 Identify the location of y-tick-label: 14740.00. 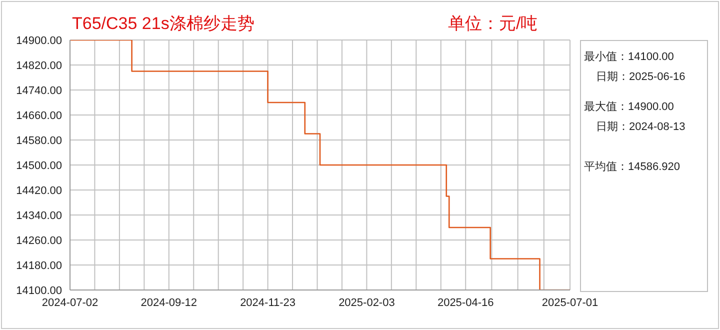
(39, 90).